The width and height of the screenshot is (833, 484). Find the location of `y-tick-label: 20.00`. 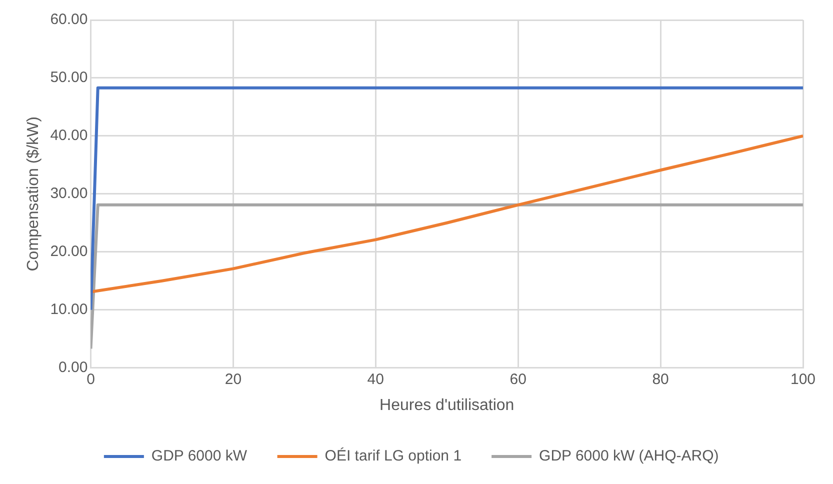

y-tick-label: 20.00 is located at coordinates (69, 251).